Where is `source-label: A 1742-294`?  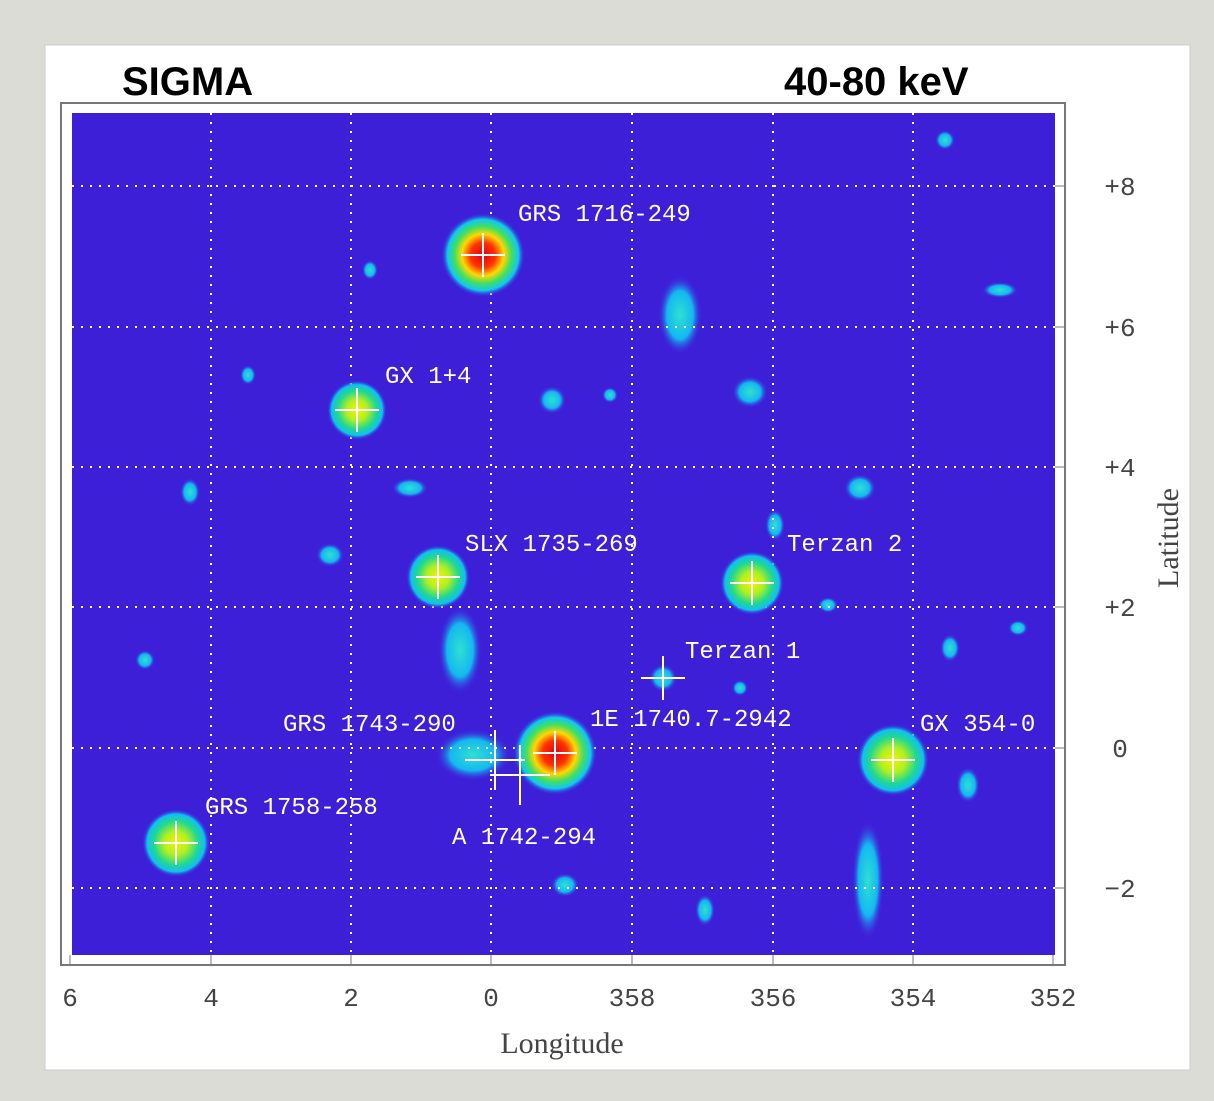
source-label: A 1742-294 is located at coordinates (524, 838).